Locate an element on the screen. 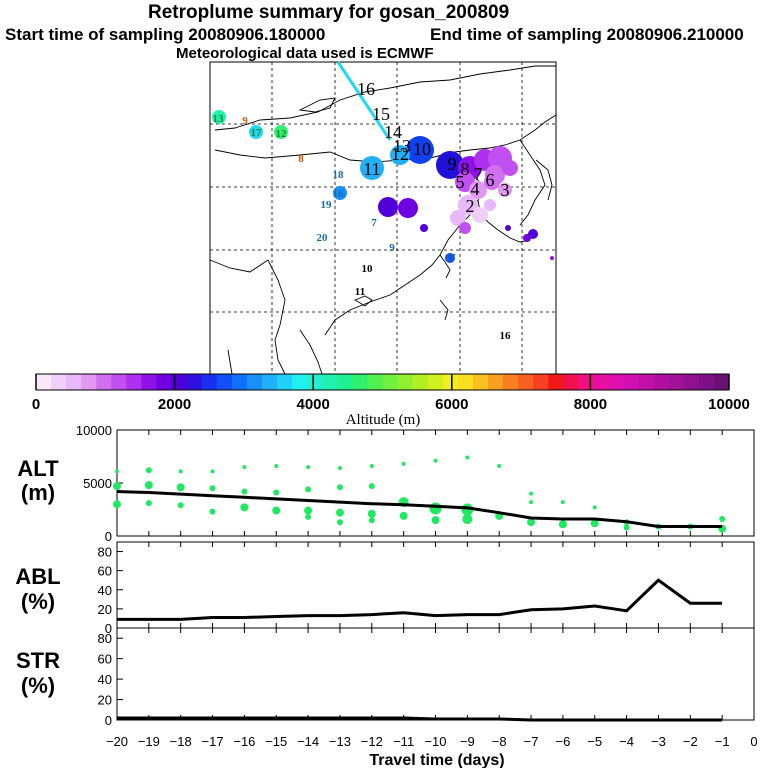 This screenshot has height=768, width=768. plume-label-3: 14 is located at coordinates (393, 132).